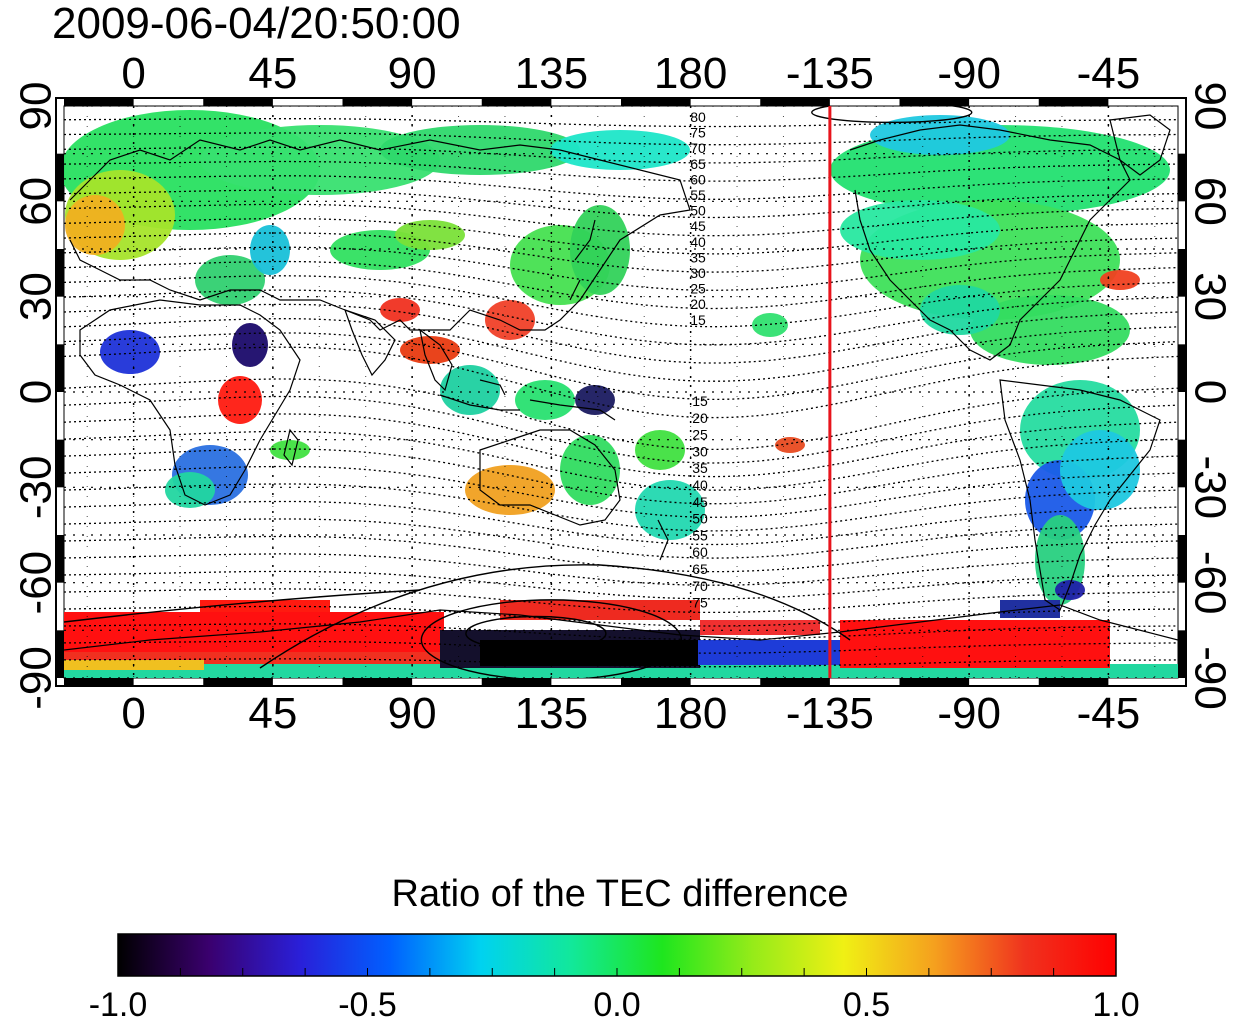 Image resolution: width=1240 pixels, height=1024 pixels. What do you see at coordinates (700, 603) in the screenshot?
I see `contour-label-south: 75` at bounding box center [700, 603].